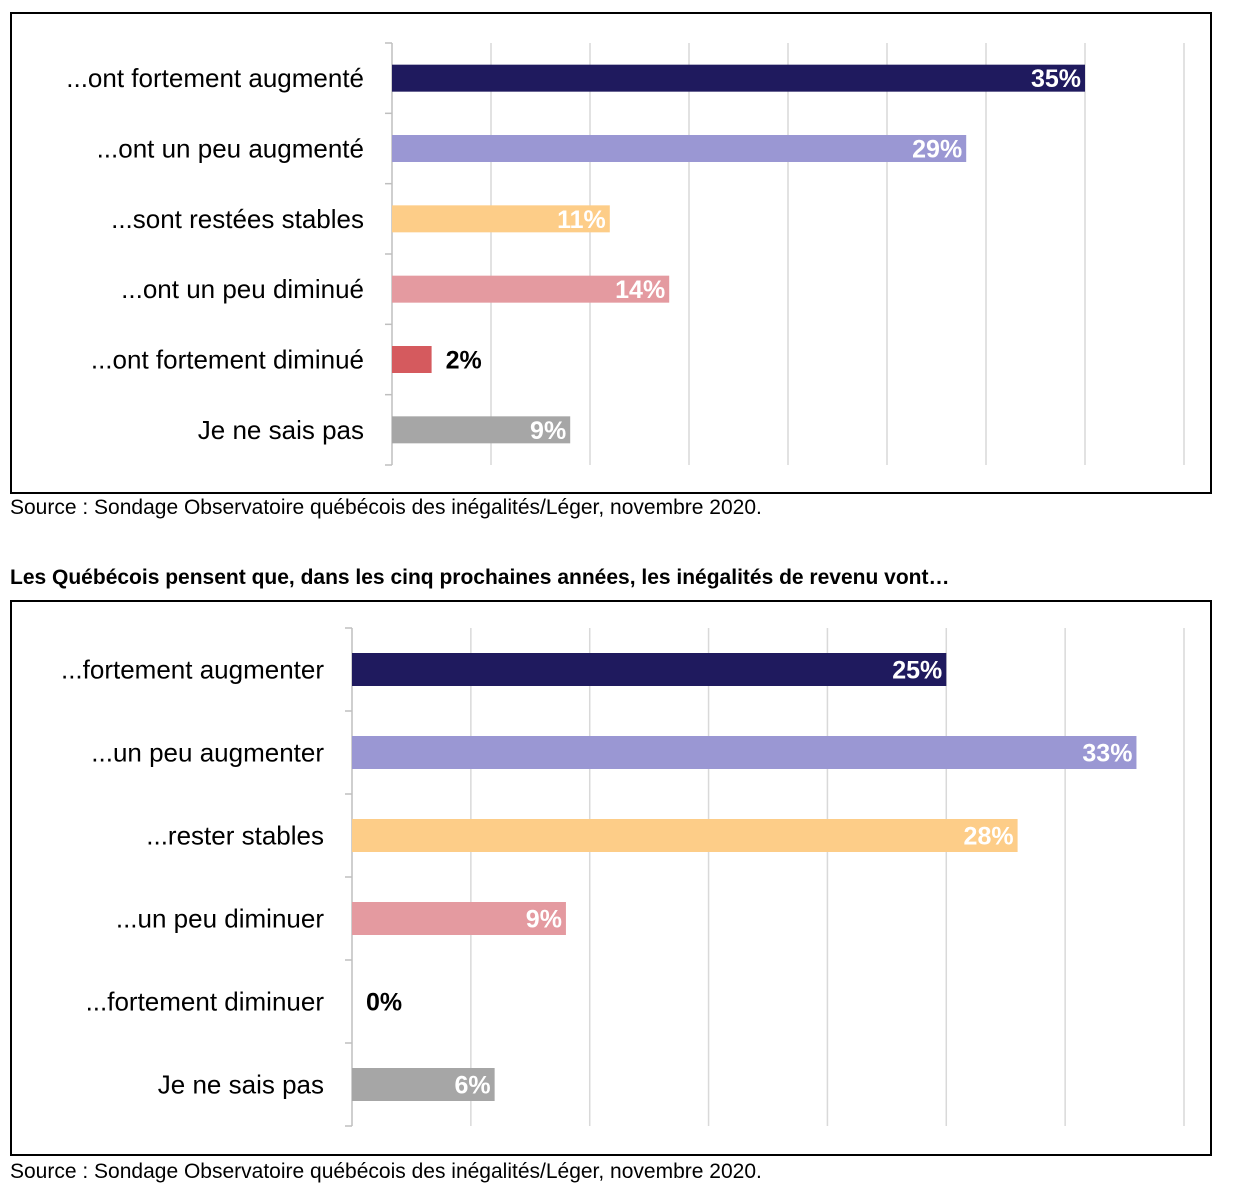 The width and height of the screenshot is (1245, 1200). What do you see at coordinates (192, 670) in the screenshot?
I see `category-label: ...fortement augmenter` at bounding box center [192, 670].